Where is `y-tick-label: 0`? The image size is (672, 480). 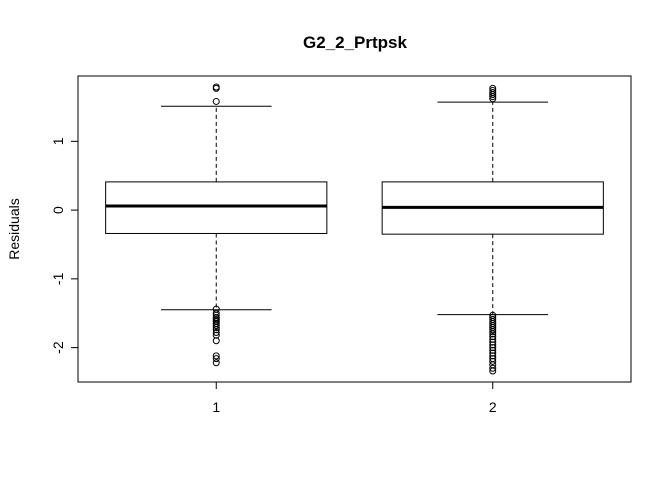
y-tick-label: 0 is located at coordinates (58, 210).